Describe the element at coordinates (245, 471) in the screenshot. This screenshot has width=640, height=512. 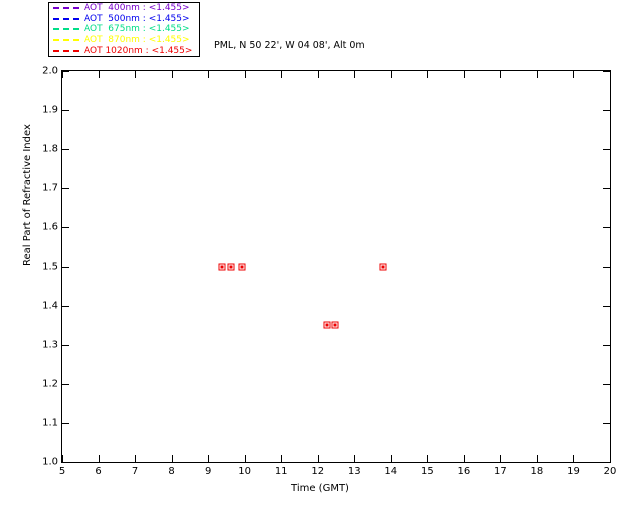
I see `x-axis-tick-label: 10` at that location.